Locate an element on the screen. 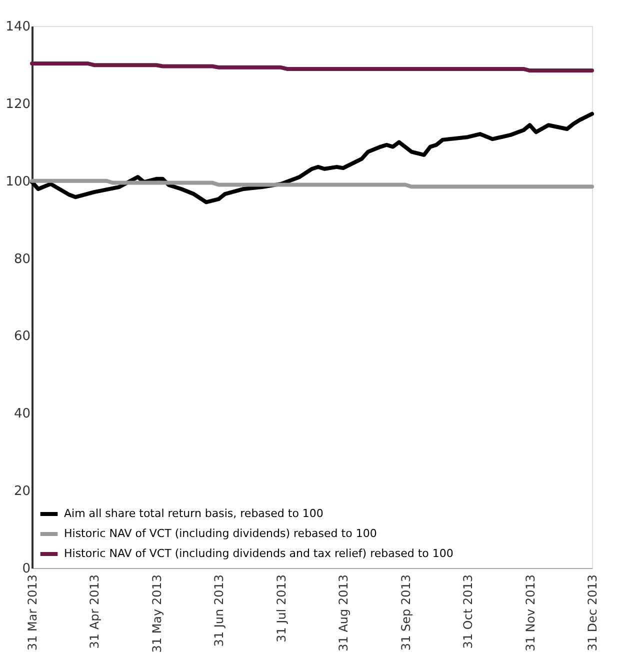 The height and width of the screenshot is (657, 620). y-tick-label: 80 is located at coordinates (22, 259).